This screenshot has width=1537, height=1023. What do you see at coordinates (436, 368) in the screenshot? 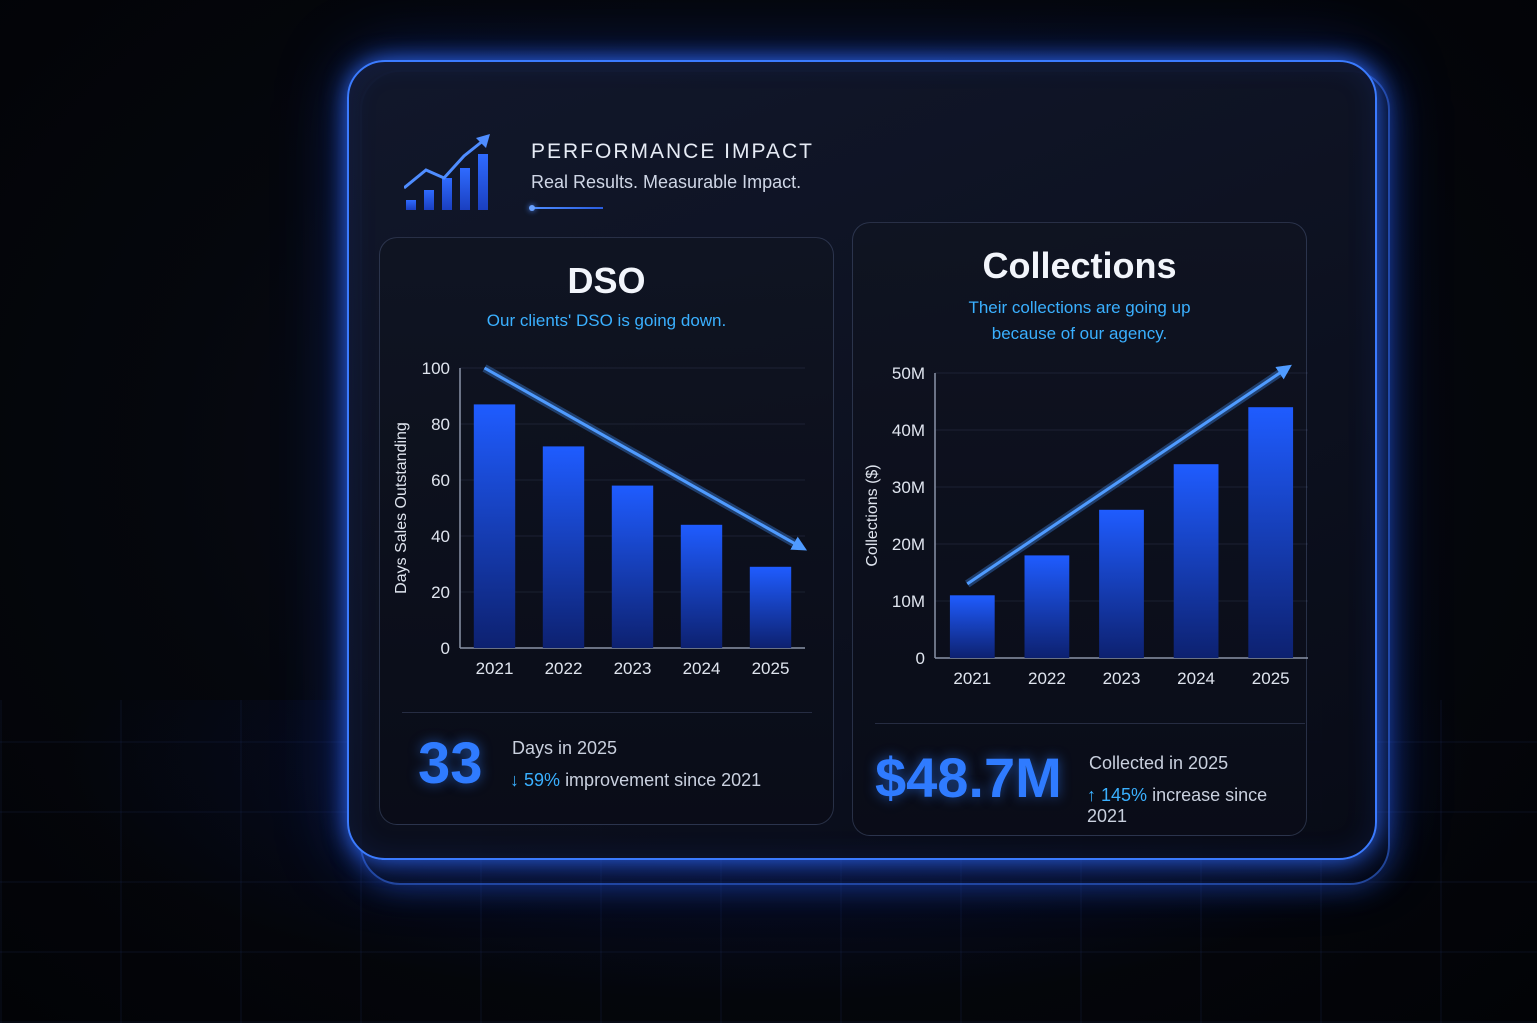
I see `y-tick-label: 100` at bounding box center [436, 368].